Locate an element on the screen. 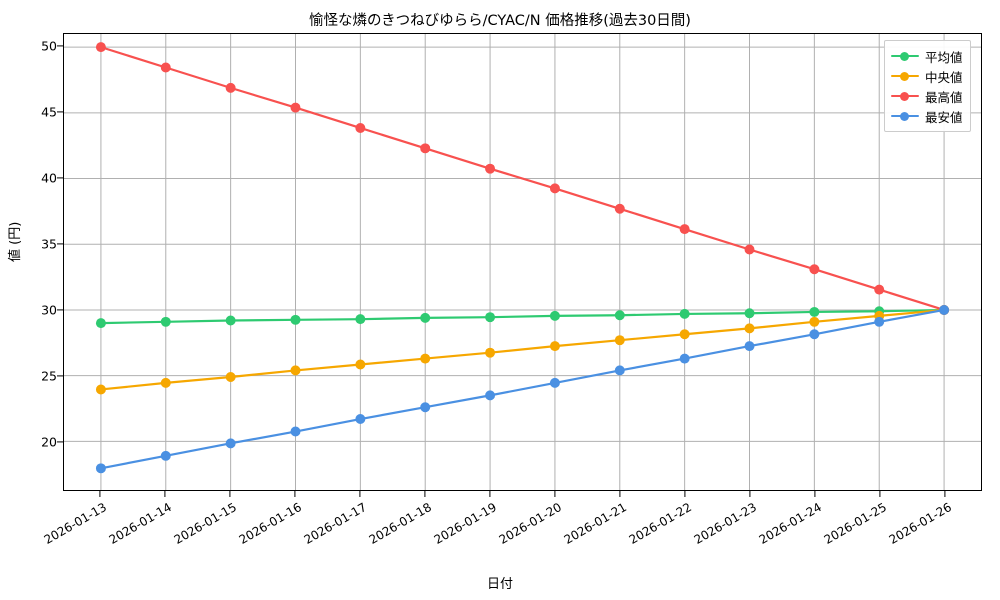  legend-item: 中央値 is located at coordinates (927, 76).